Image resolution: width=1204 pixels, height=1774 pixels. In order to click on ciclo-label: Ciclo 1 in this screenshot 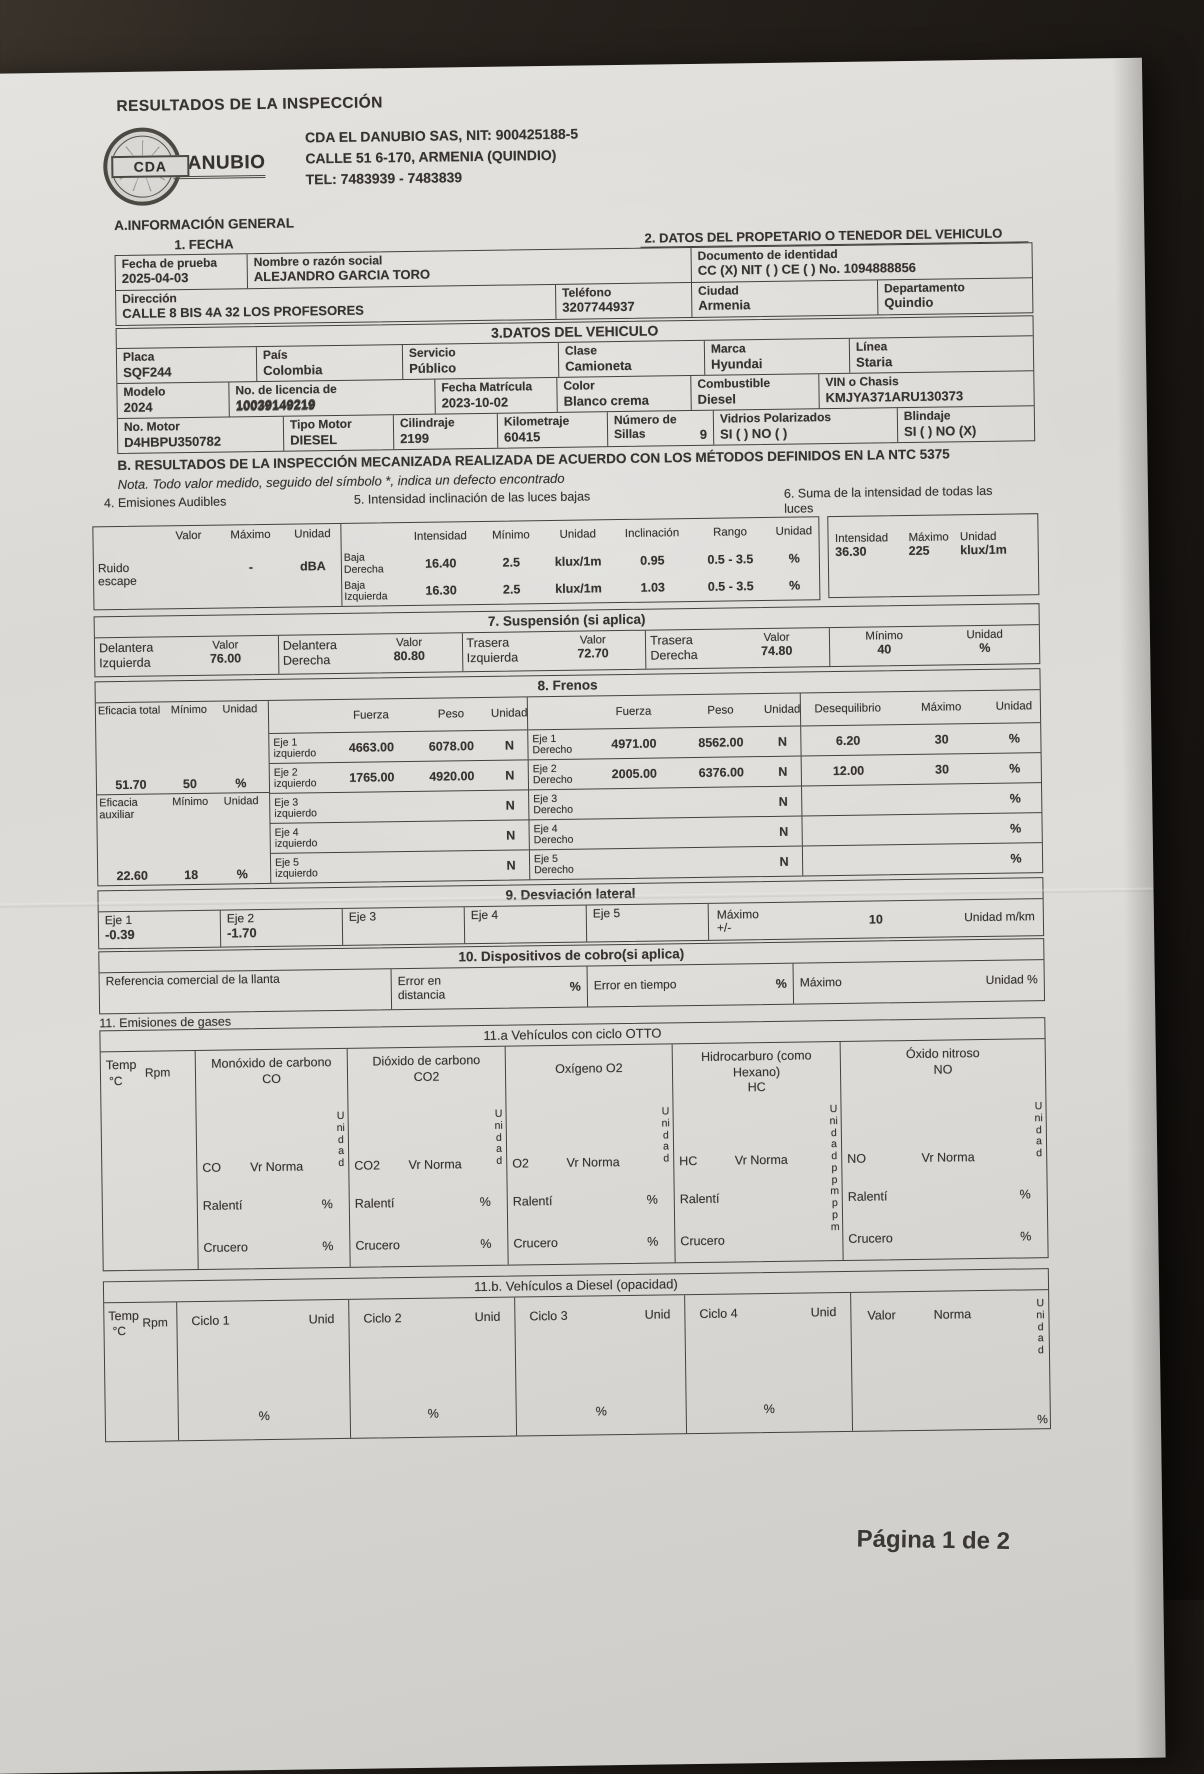, I will do `click(210, 1321)`.